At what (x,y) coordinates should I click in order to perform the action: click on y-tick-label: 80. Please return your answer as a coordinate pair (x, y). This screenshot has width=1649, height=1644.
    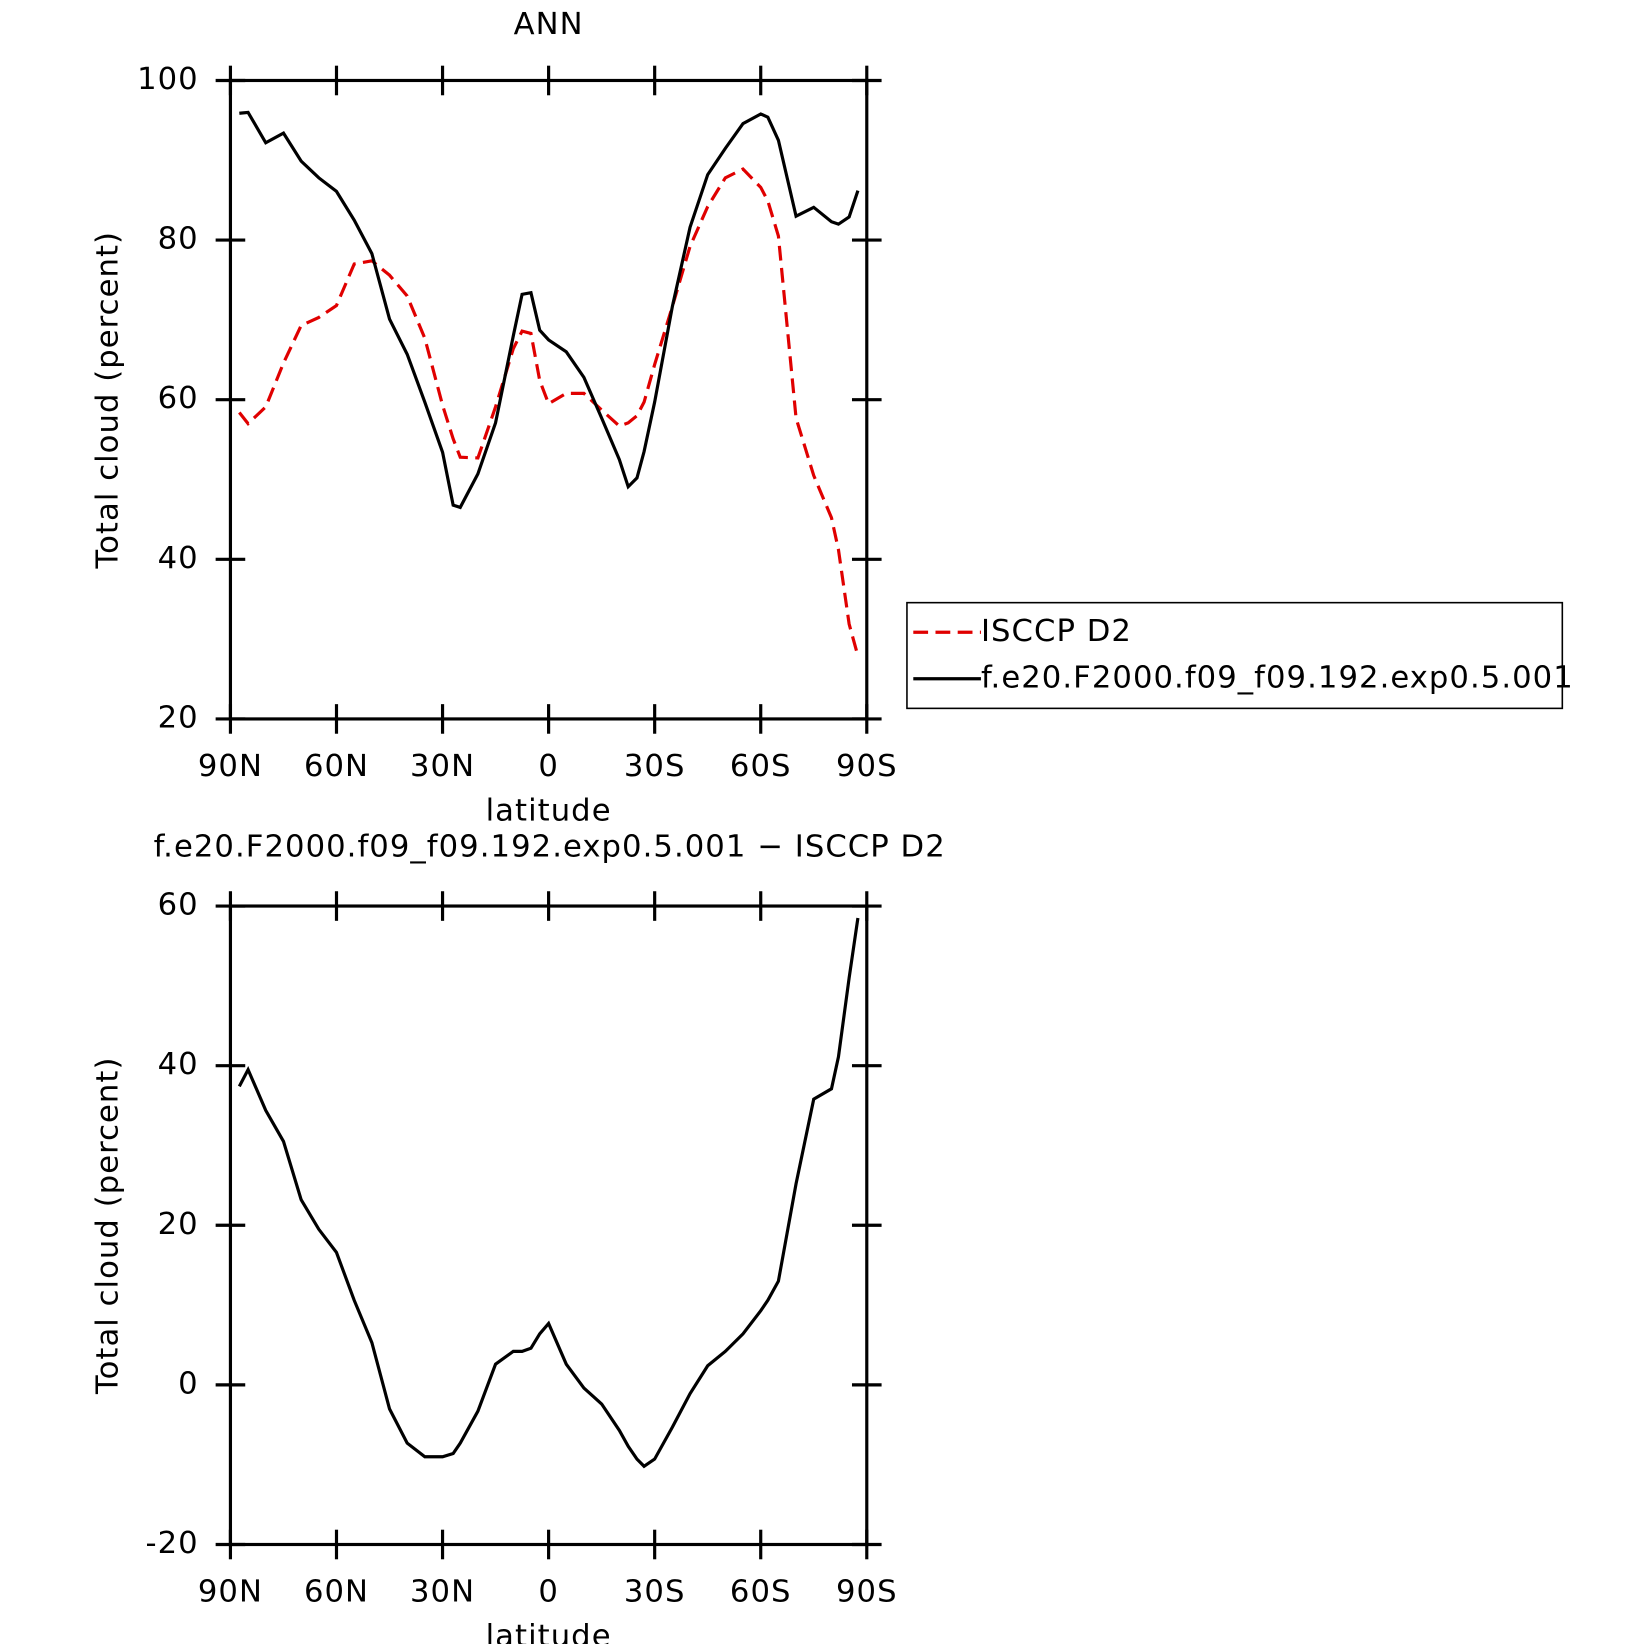
    Looking at the image, I should click on (178, 239).